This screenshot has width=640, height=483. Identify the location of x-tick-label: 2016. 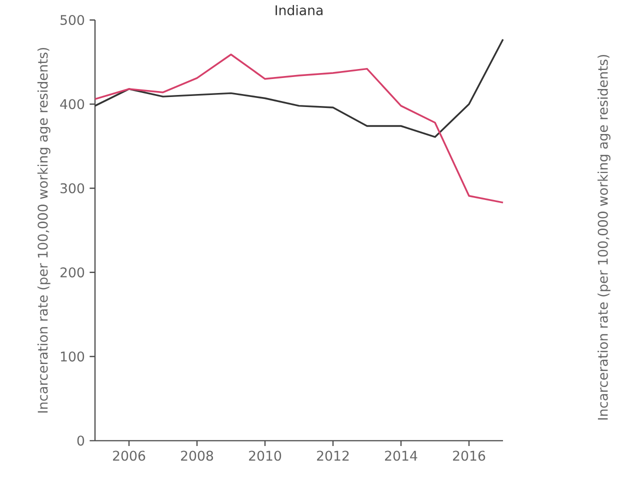
(469, 455).